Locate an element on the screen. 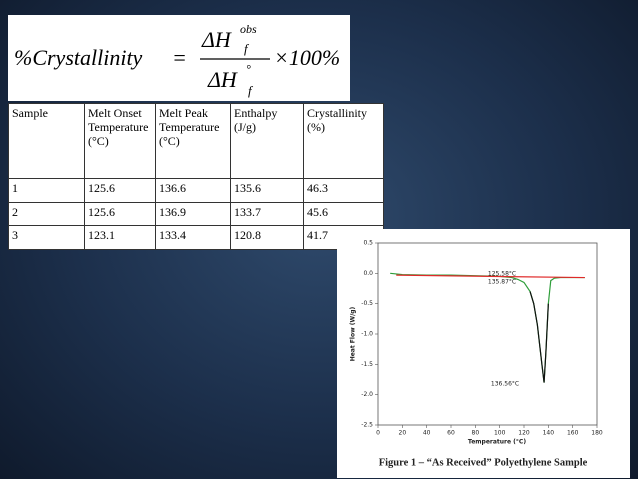 The width and height of the screenshot is (638, 479). header-cell: Melt Onset Temperature (°C) is located at coordinates (120, 141).